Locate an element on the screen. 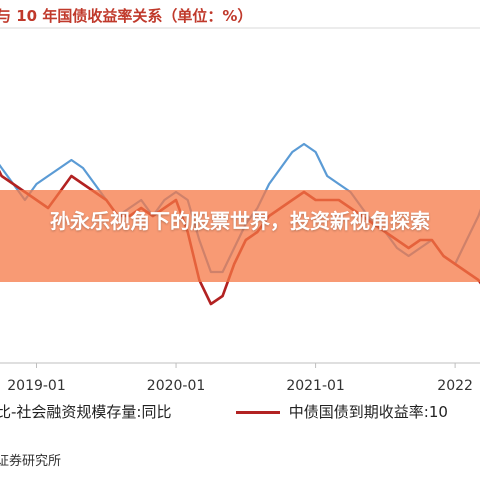  x-tick-label: 2022 is located at coordinates (455, 386).